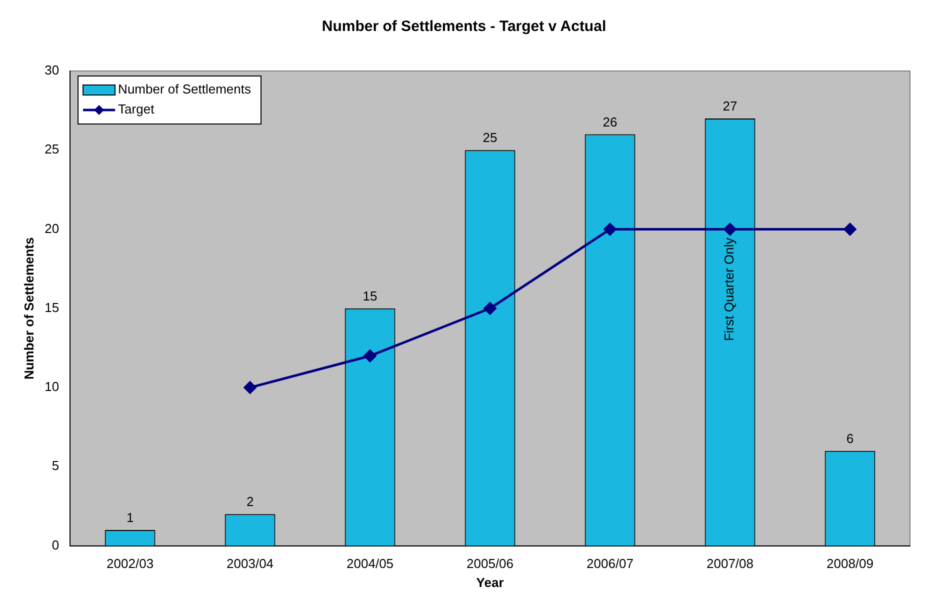  What do you see at coordinates (464, 27) in the screenshot?
I see `chart-title: Number of Settlements - Target v Actual` at bounding box center [464, 27].